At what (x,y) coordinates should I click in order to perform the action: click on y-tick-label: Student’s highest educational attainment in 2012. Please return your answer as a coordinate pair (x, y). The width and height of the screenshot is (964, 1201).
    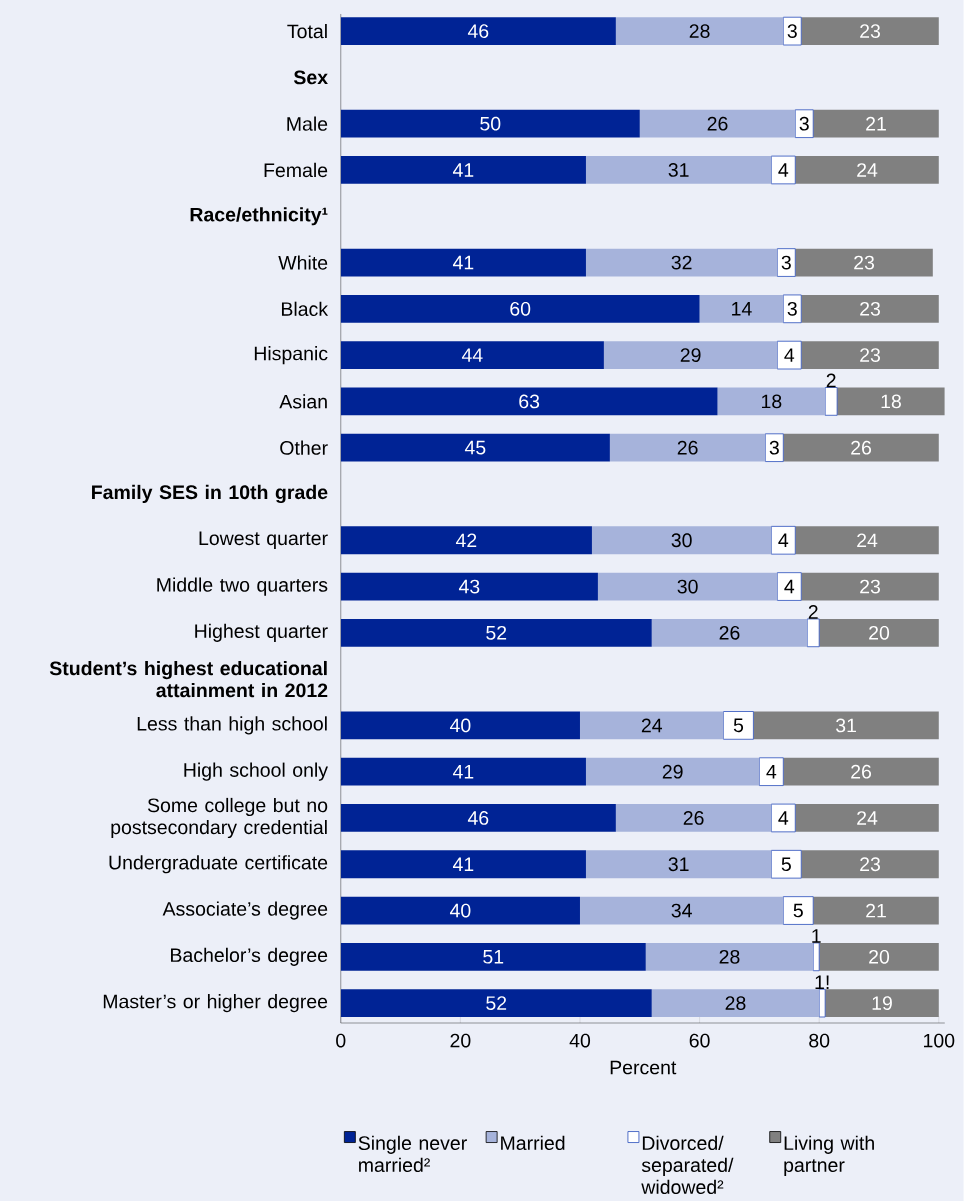
    Looking at the image, I should click on (188, 679).